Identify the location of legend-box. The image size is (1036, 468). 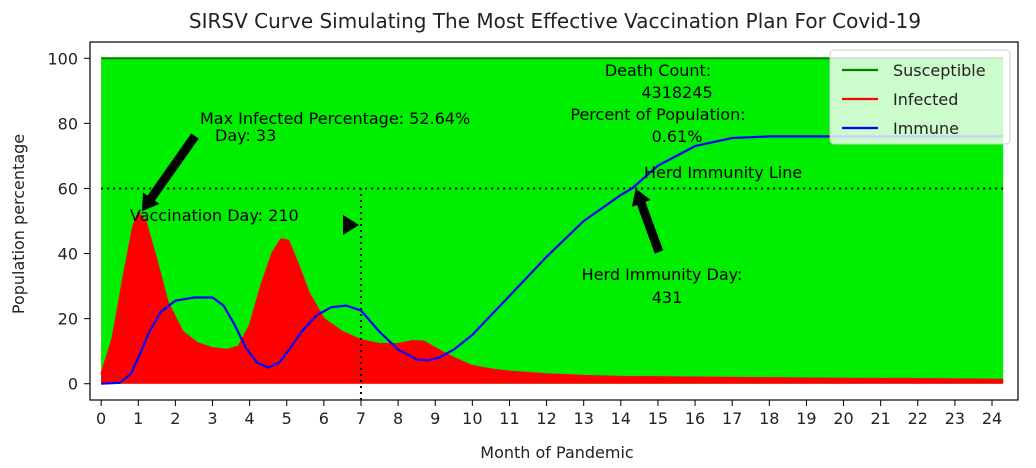
(920, 97).